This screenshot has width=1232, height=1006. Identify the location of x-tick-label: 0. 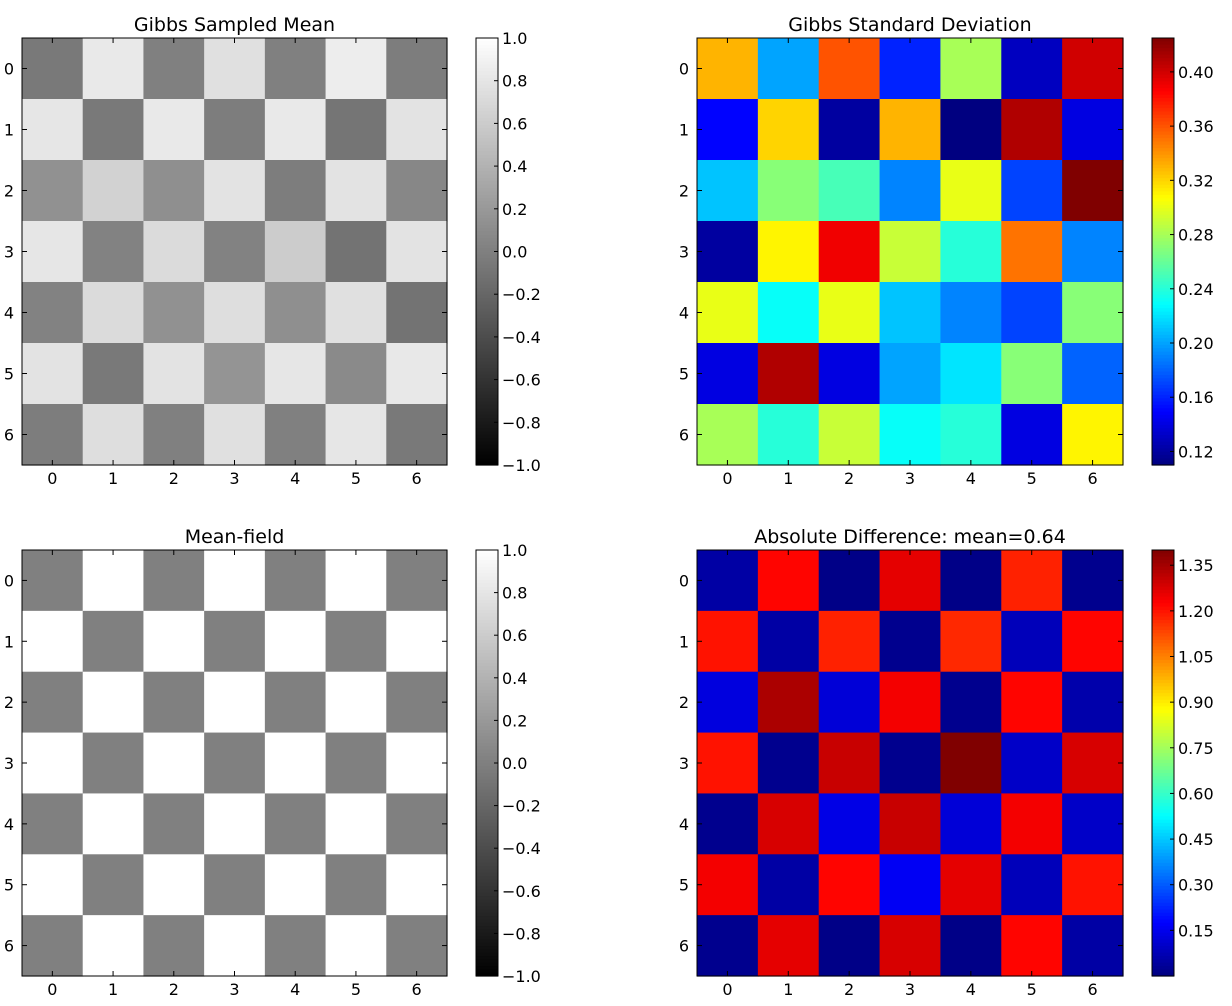
(727, 989).